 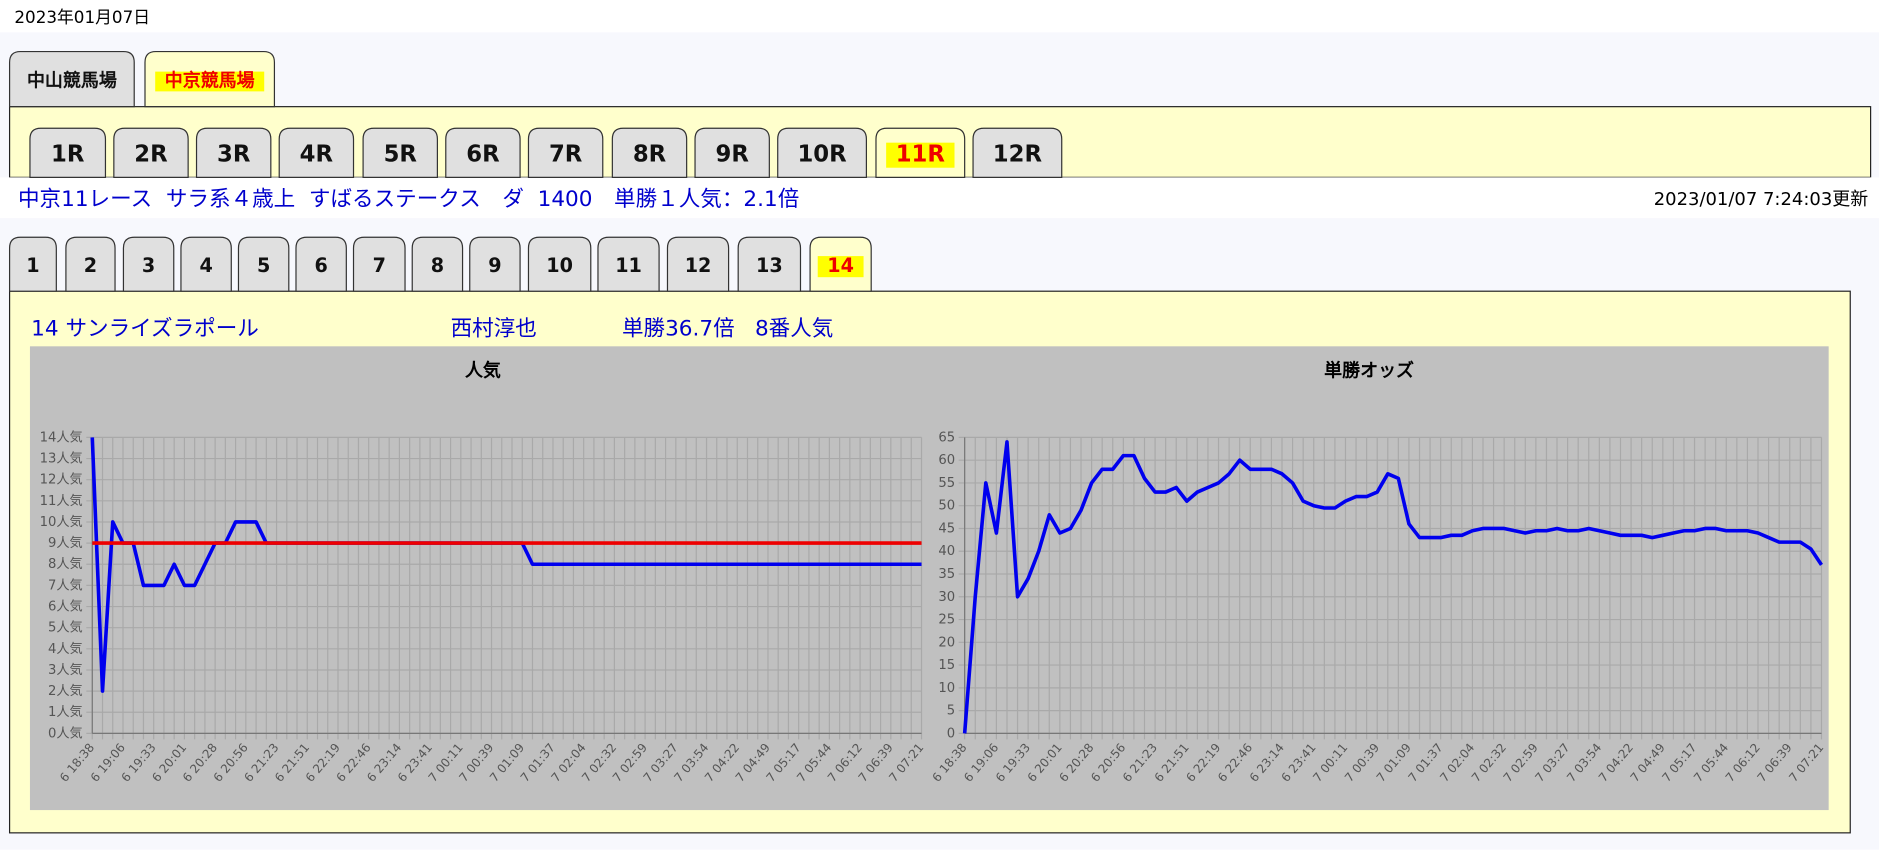 What do you see at coordinates (317, 155) in the screenshot?
I see `tab-label: 4R` at bounding box center [317, 155].